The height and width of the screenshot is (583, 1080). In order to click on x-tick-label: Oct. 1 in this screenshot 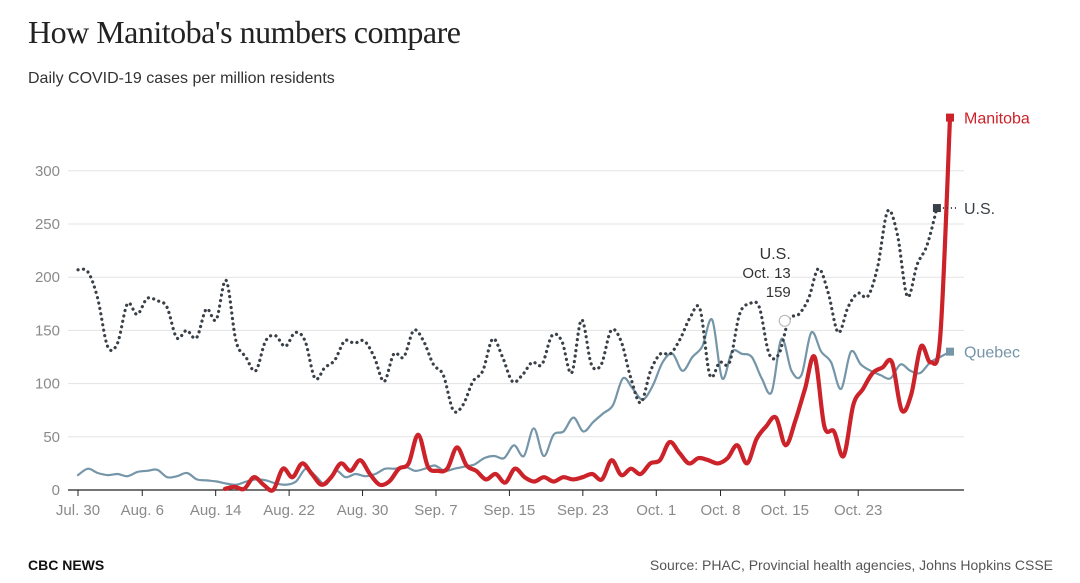, I will do `click(656, 510)`.